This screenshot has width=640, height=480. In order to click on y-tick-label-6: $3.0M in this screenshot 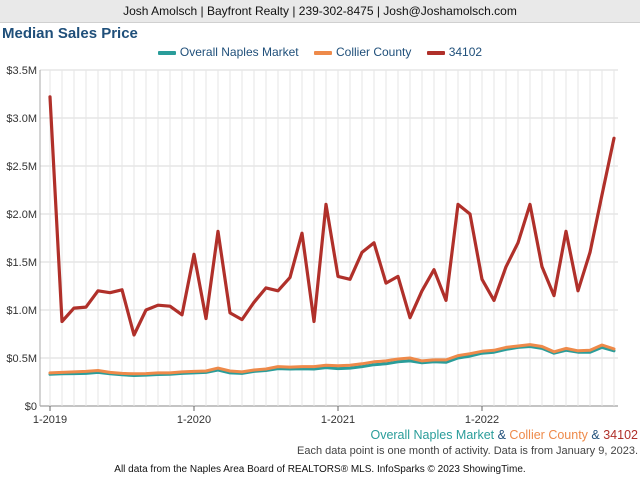, I will do `click(21, 119)`.